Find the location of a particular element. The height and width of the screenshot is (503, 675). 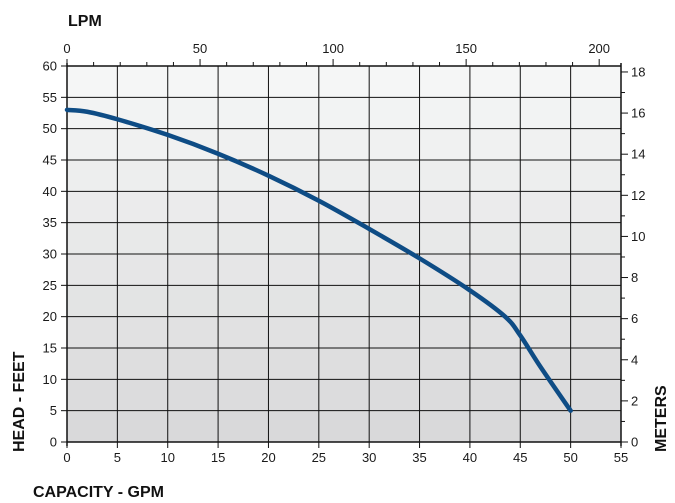

right-axis-title: METERS is located at coordinates (661, 418).